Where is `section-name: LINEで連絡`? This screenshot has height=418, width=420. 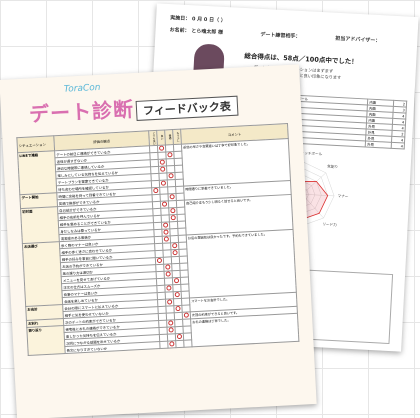
section-name: LINEで連絡 is located at coordinates (37, 172).